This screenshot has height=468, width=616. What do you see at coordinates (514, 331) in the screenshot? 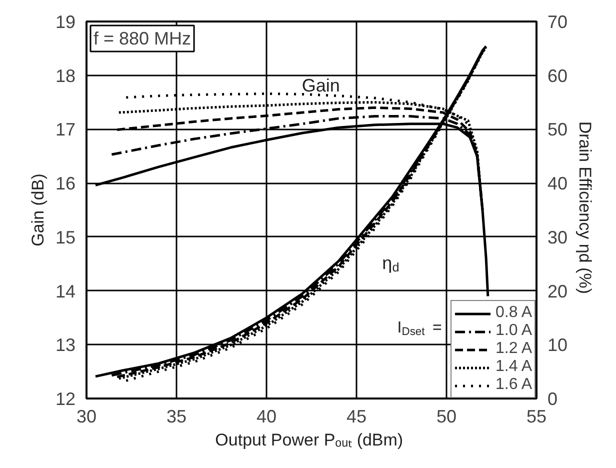
I see `legend-label: 1.0 A` at bounding box center [514, 331].